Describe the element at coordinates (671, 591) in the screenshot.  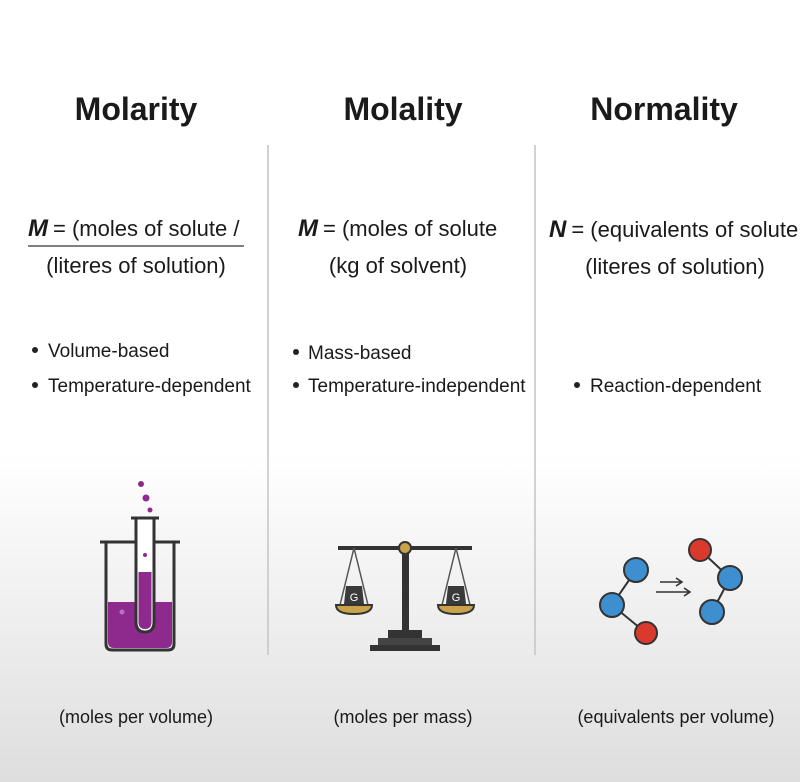
I see `molecule-icon` at that location.